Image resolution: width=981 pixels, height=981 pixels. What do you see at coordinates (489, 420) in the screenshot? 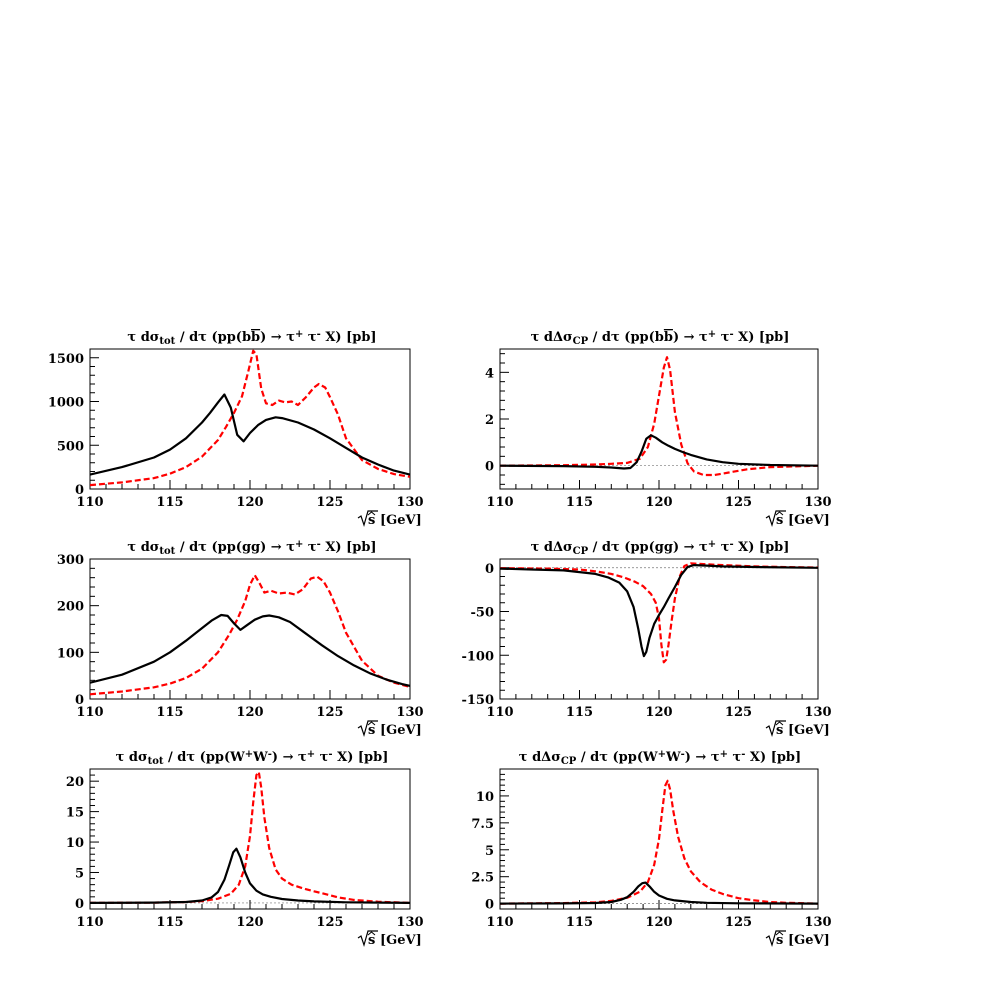
I see `y-tick-label: 2` at bounding box center [489, 420].